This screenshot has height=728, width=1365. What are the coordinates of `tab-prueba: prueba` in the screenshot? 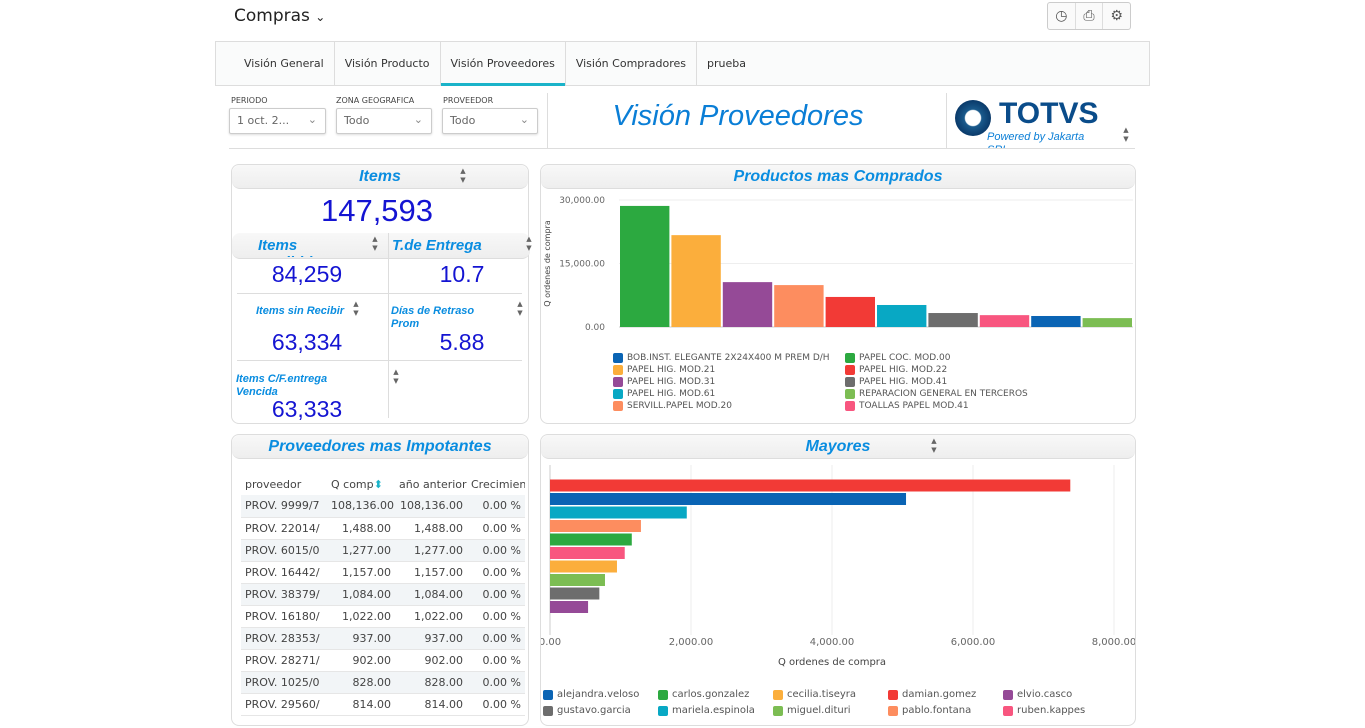 It's located at (726, 63).